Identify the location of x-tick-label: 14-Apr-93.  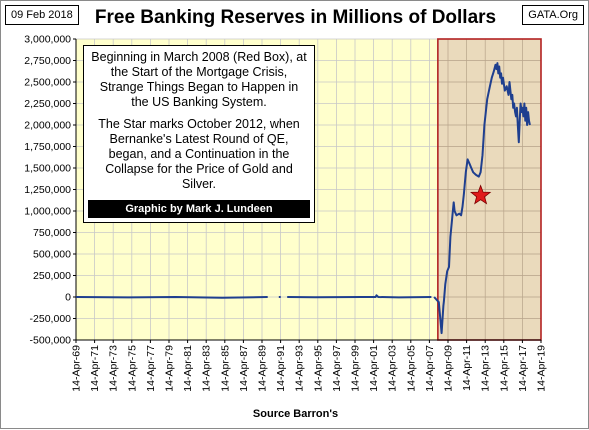
(300, 368).